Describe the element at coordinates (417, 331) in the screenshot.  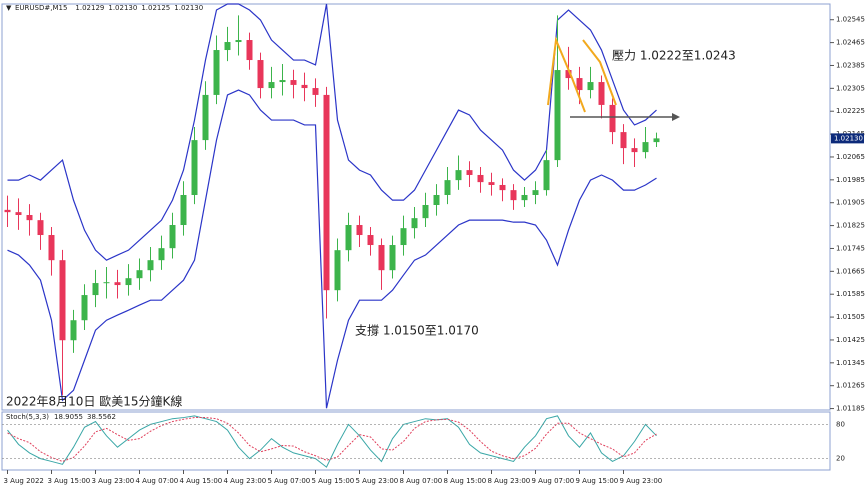
I see `annotation: 支撐 1.0150至1.0170` at that location.